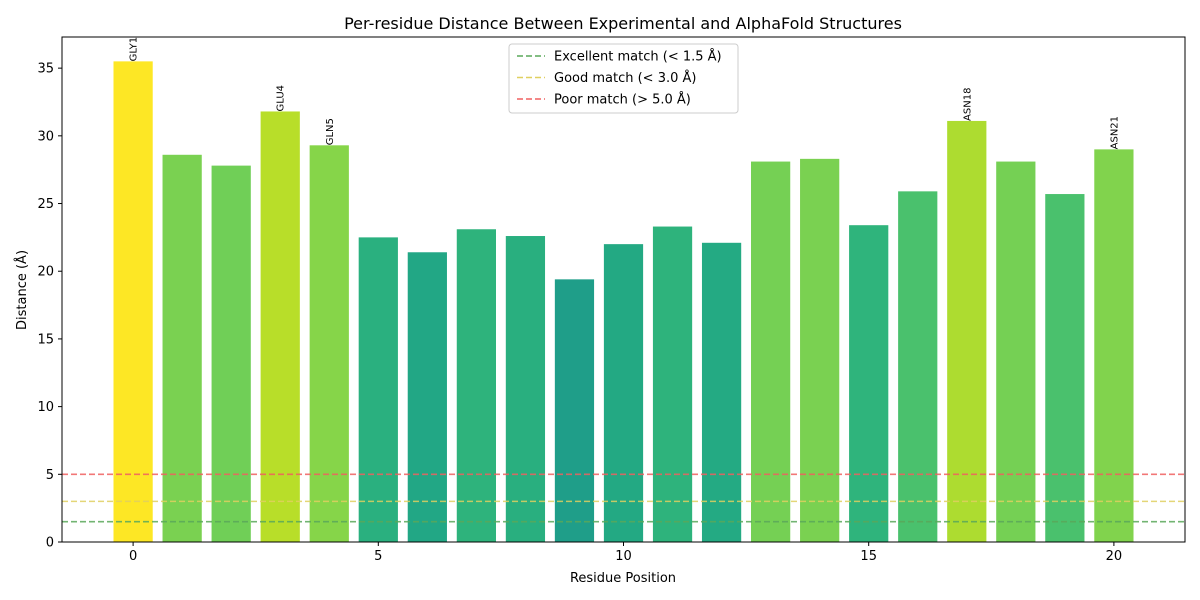 The width and height of the screenshot is (1200, 600). I want to click on reference-lines, so click(623, 498).